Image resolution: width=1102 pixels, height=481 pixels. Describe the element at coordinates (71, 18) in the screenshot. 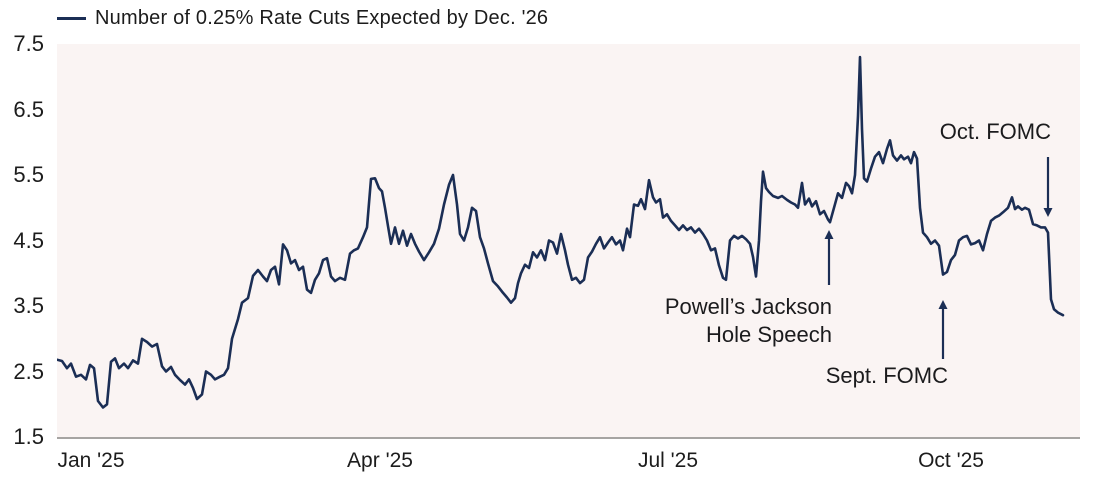

I see `legend-line-swatch` at that location.